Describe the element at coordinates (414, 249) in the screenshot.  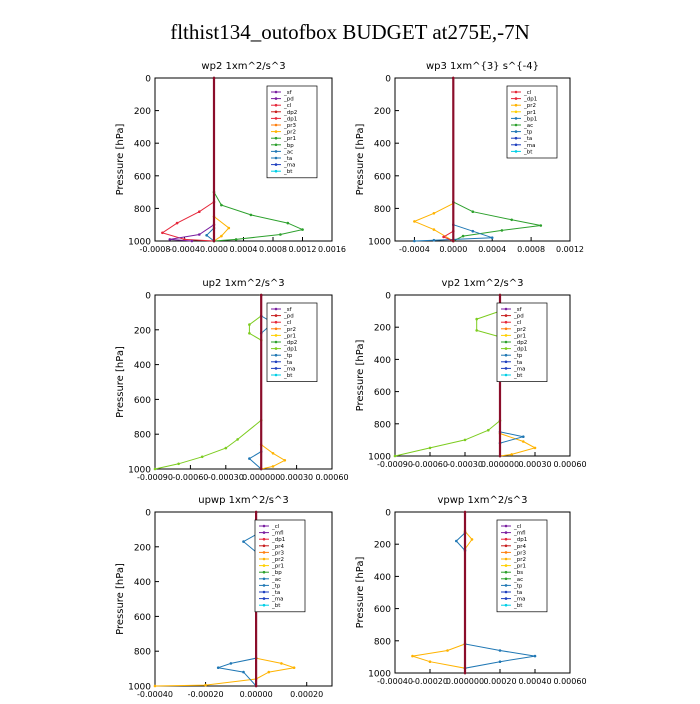
I see `x-tick-label: -0.0004` at that location.